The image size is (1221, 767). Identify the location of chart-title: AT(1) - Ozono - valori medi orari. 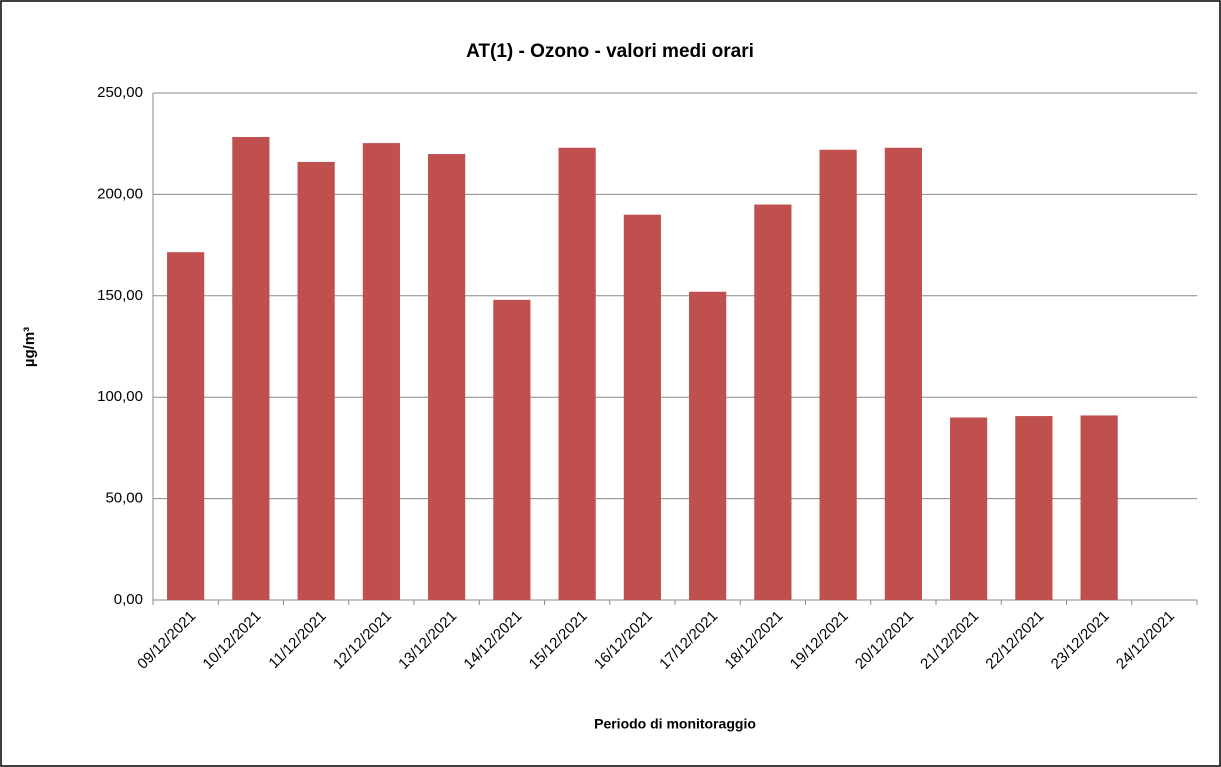
(610, 51).